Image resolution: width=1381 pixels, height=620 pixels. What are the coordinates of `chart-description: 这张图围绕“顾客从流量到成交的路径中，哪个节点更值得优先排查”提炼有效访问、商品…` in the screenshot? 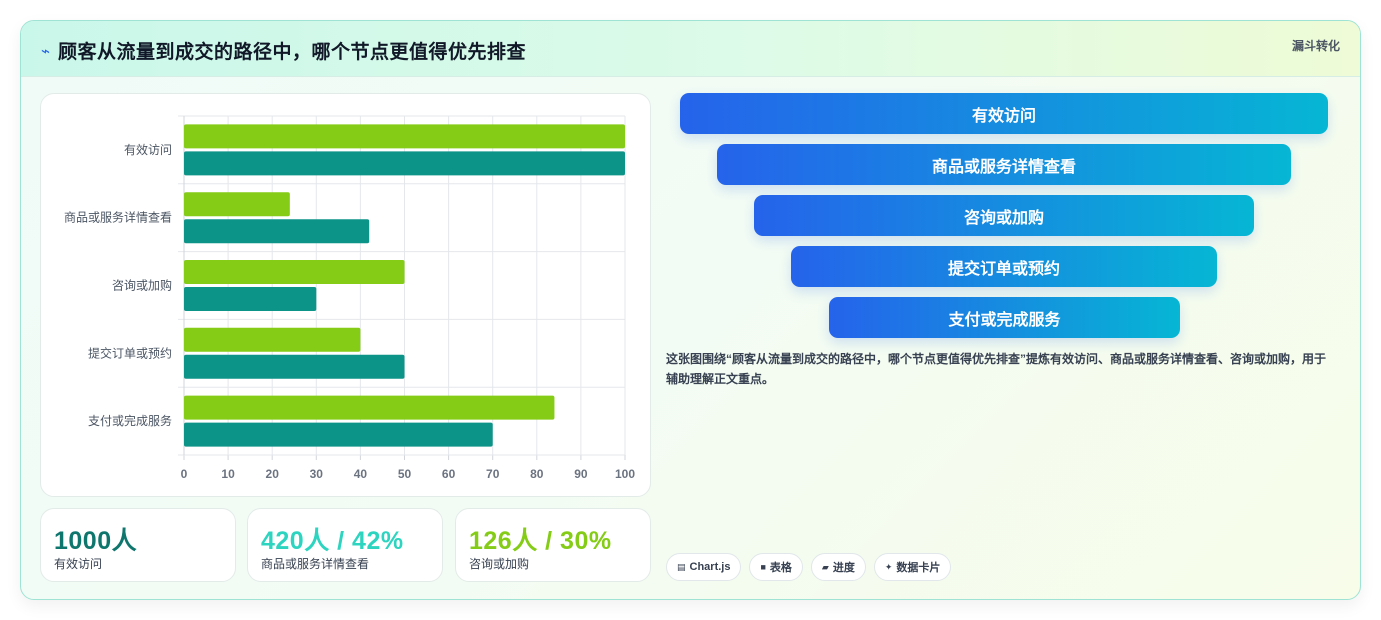 It's located at (996, 369).